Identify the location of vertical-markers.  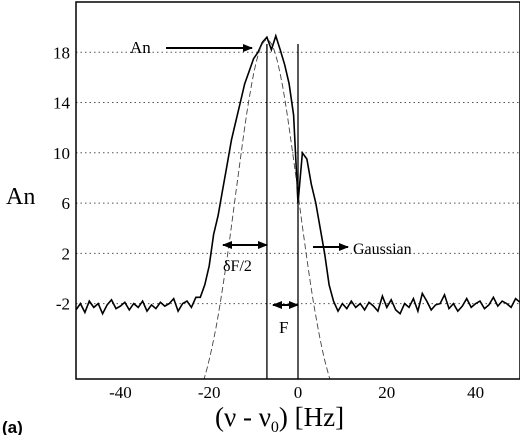
(282, 211).